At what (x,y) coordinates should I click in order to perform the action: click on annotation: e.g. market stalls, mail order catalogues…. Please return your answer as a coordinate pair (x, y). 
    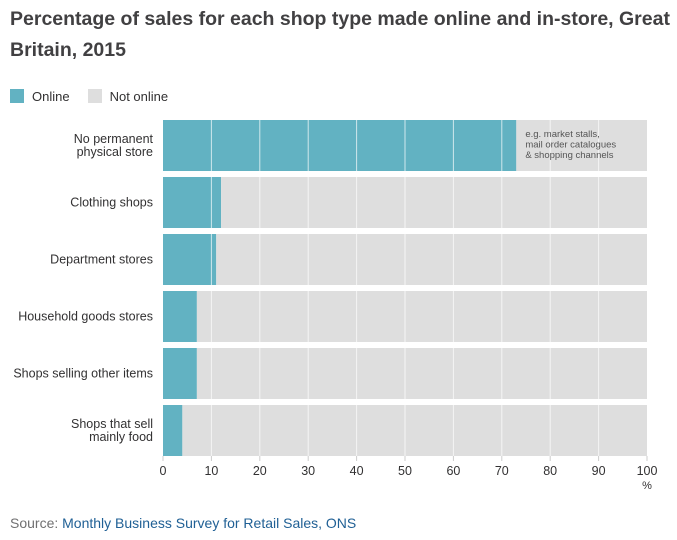
    Looking at the image, I should click on (570, 145).